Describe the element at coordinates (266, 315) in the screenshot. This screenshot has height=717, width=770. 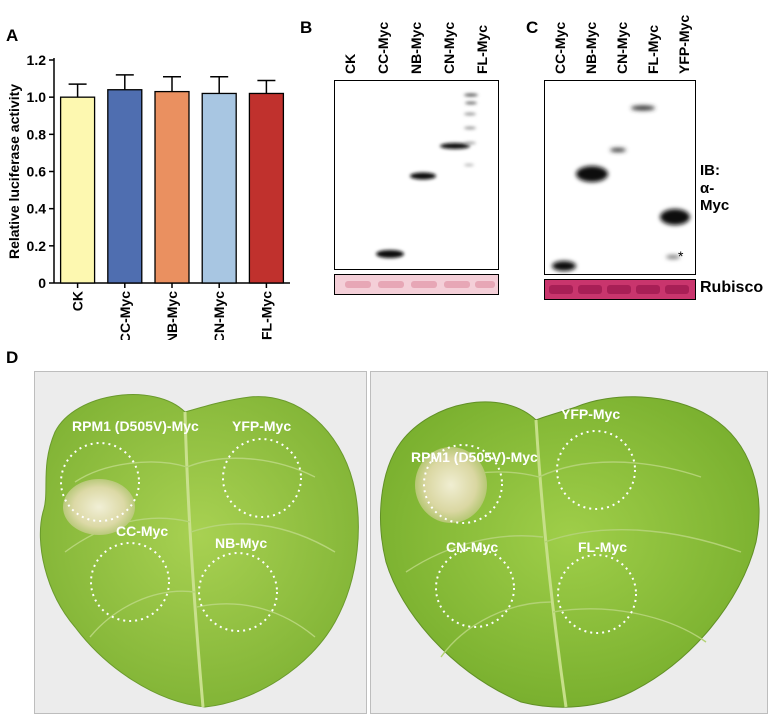
I see `x-tick-label: FL-Myc` at that location.